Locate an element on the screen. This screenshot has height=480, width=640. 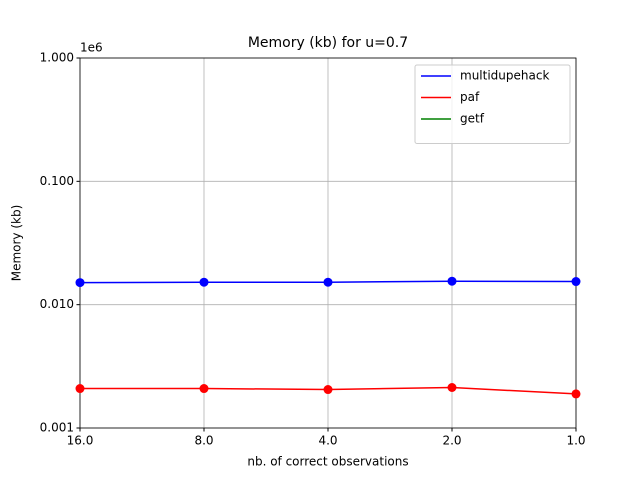
legend-label: getf is located at coordinates (472, 119).